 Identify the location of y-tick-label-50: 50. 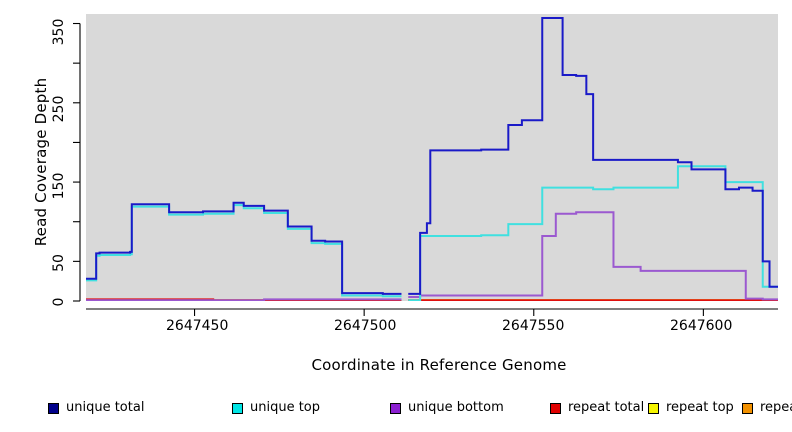
(59, 263).